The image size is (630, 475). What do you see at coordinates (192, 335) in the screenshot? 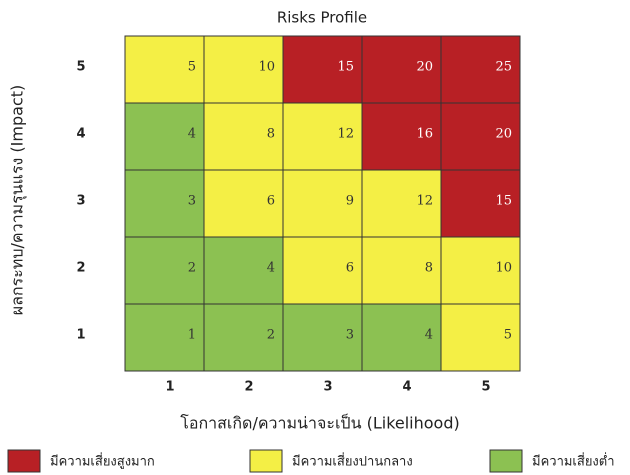
I see `cell-label: 1` at bounding box center [192, 335].